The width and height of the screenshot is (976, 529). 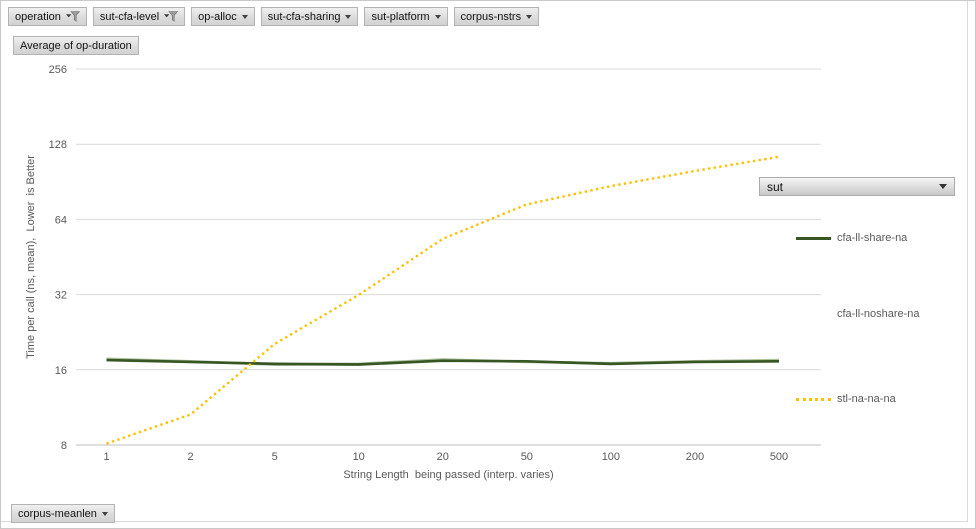 I want to click on legend-entry-stl-na-na-na: stl-na-na-na, so click(x=846, y=399).